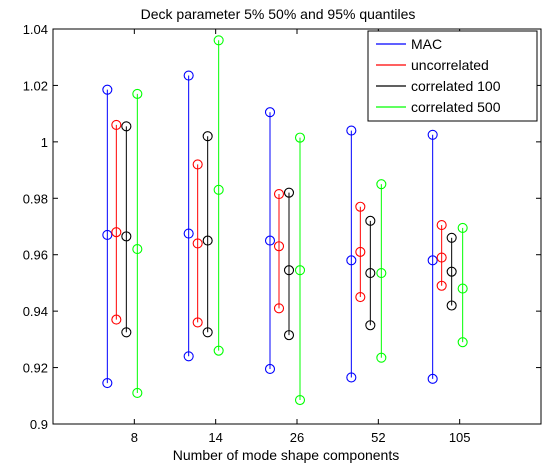 This screenshot has height=468, width=550. Describe the element at coordinates (215, 437) in the screenshot. I see `x-tick-label: 14` at that location.